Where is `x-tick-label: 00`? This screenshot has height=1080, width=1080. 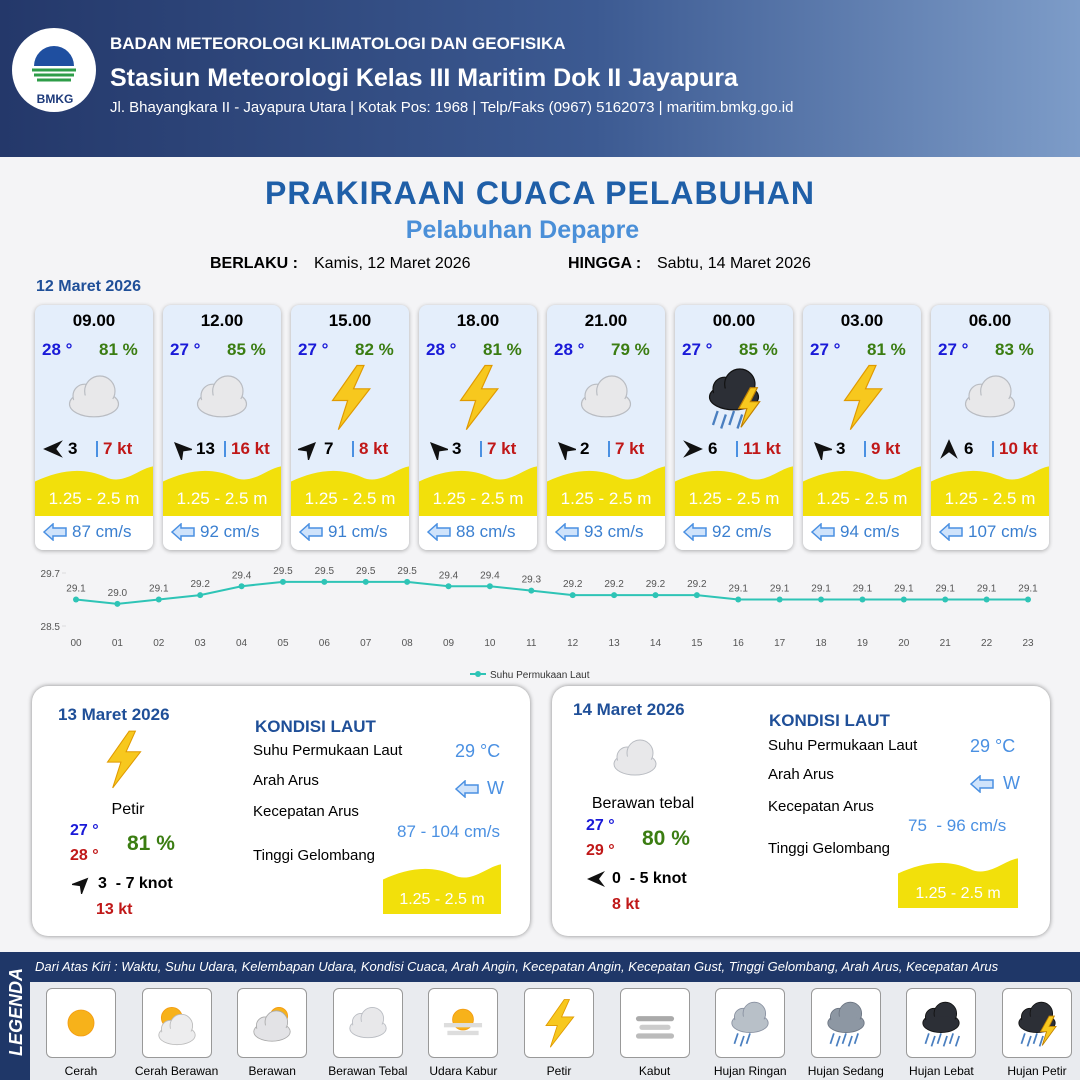 x-tick-label: 00 is located at coordinates (76, 643).